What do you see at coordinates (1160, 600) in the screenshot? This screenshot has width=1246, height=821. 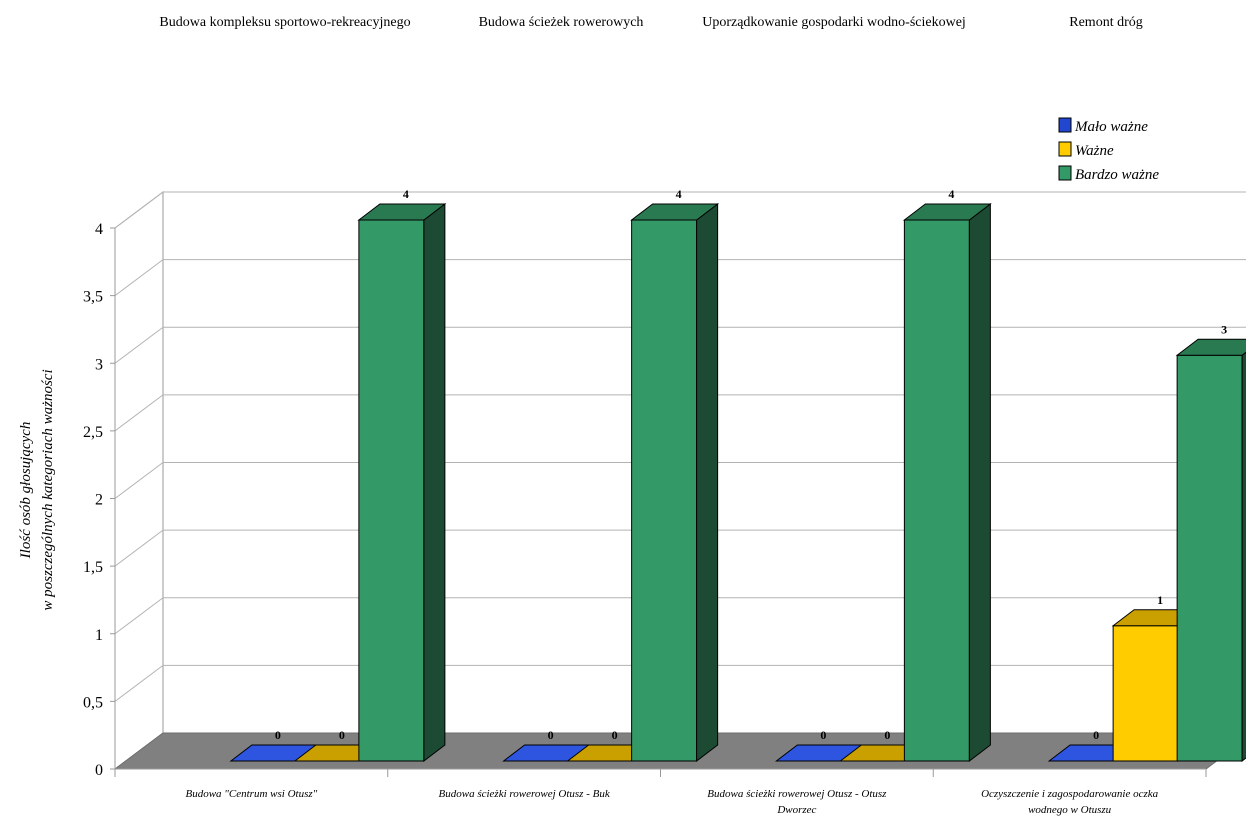 I see `data-label: 1` at bounding box center [1160, 600].